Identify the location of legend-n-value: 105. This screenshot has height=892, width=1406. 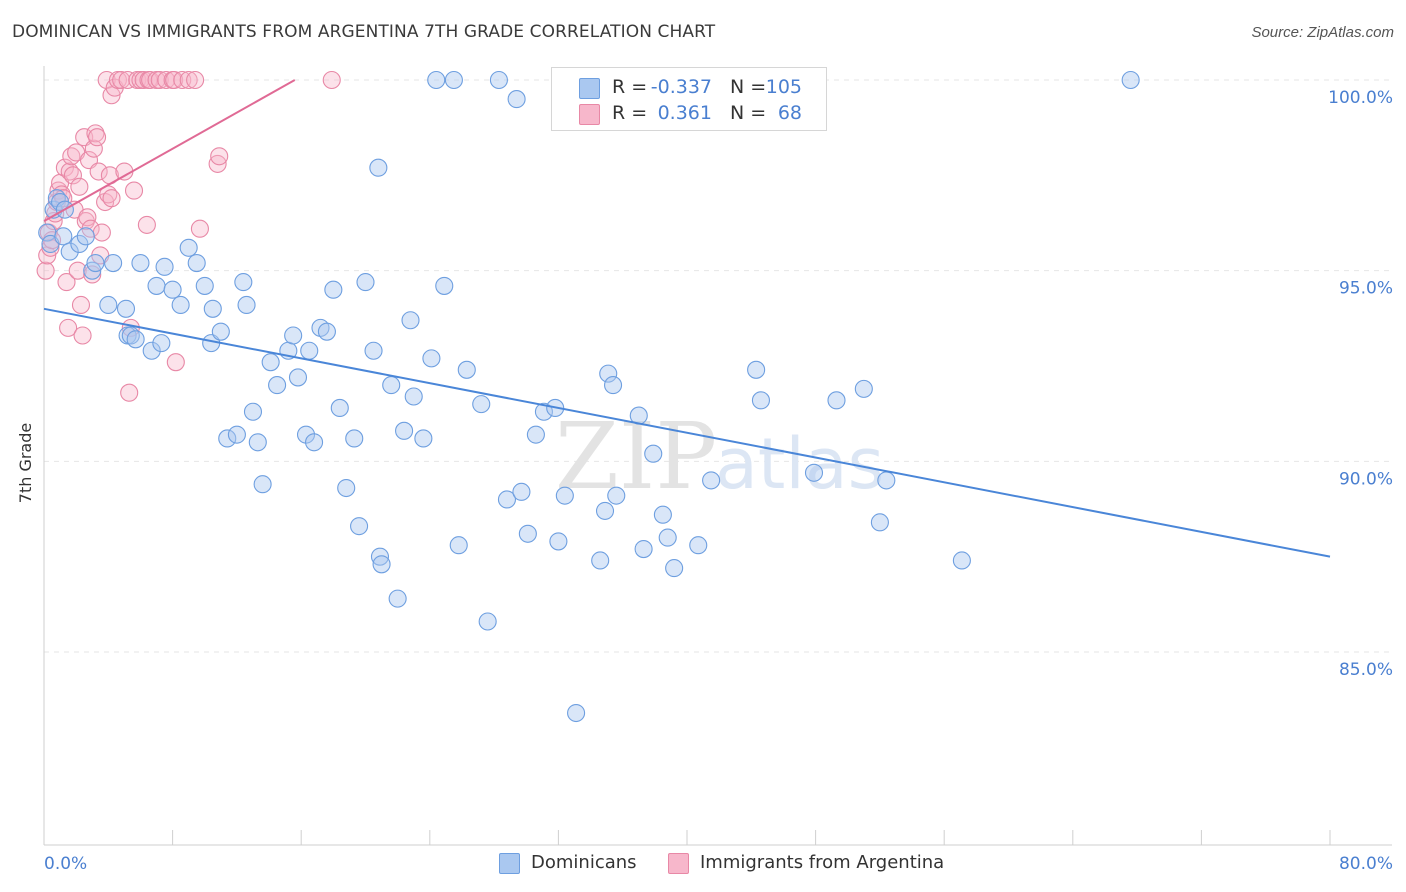
(783, 87).